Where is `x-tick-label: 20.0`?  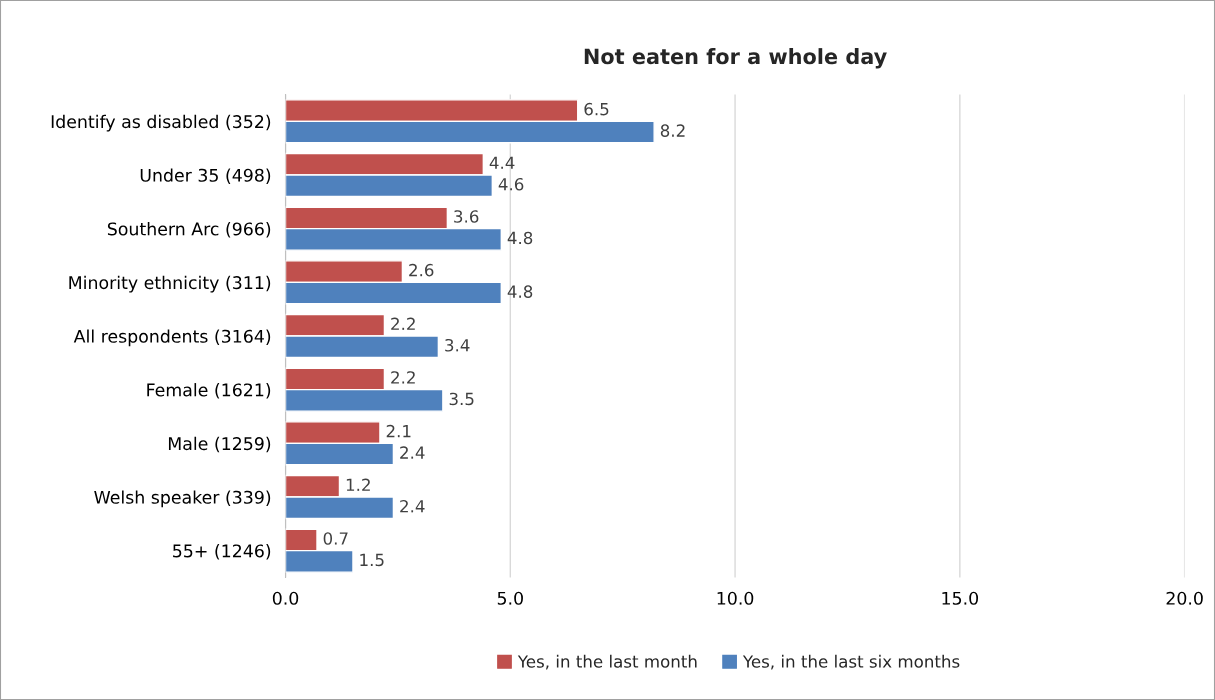
x-tick-label: 20.0 is located at coordinates (1184, 598).